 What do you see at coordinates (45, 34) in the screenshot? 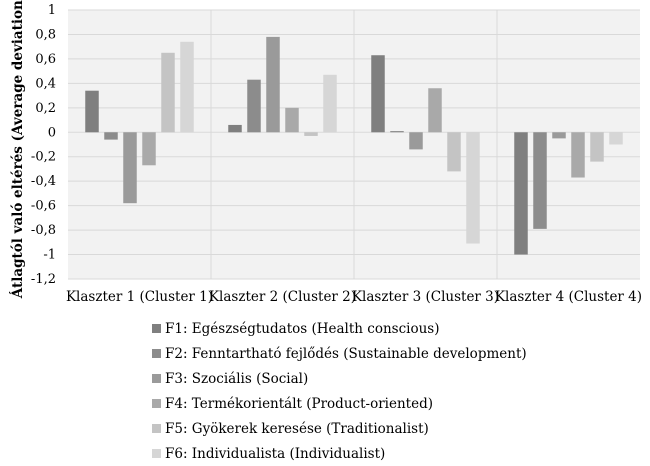
I see `y-tick-label: 0,8` at bounding box center [45, 34].